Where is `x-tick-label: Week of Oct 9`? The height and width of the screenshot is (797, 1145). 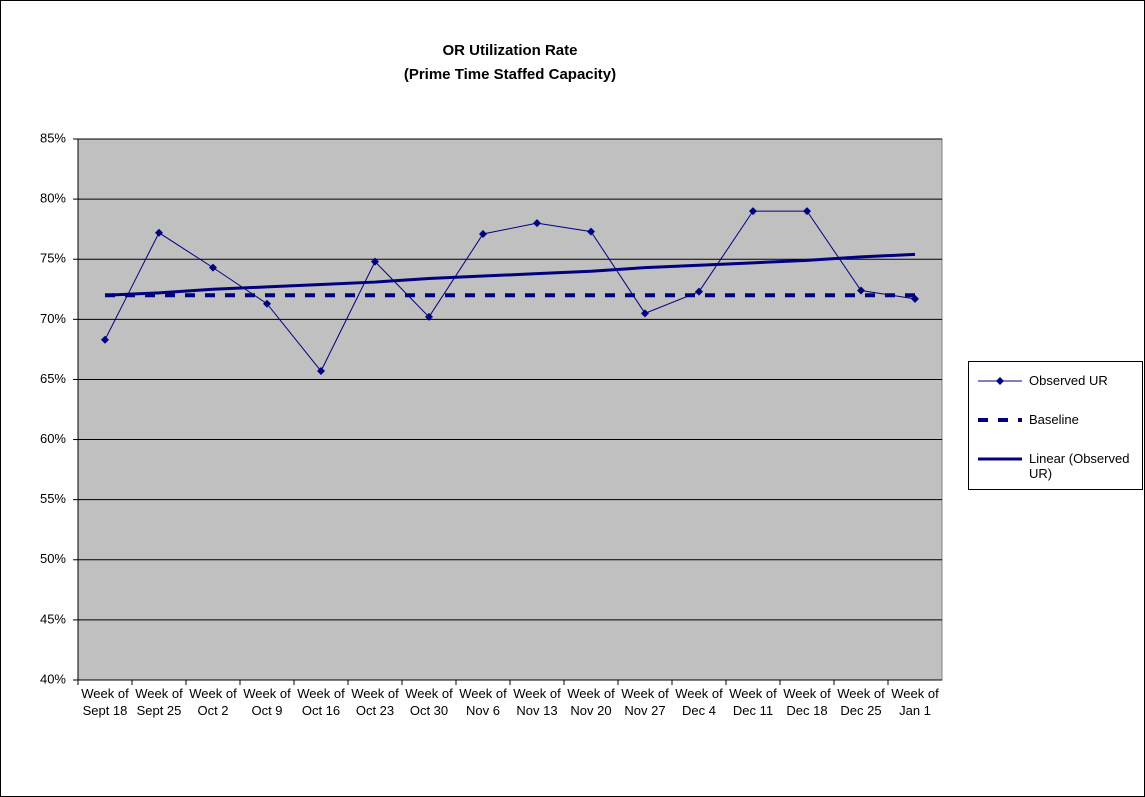
x-tick-label: Week of Oct 9 is located at coordinates (267, 702).